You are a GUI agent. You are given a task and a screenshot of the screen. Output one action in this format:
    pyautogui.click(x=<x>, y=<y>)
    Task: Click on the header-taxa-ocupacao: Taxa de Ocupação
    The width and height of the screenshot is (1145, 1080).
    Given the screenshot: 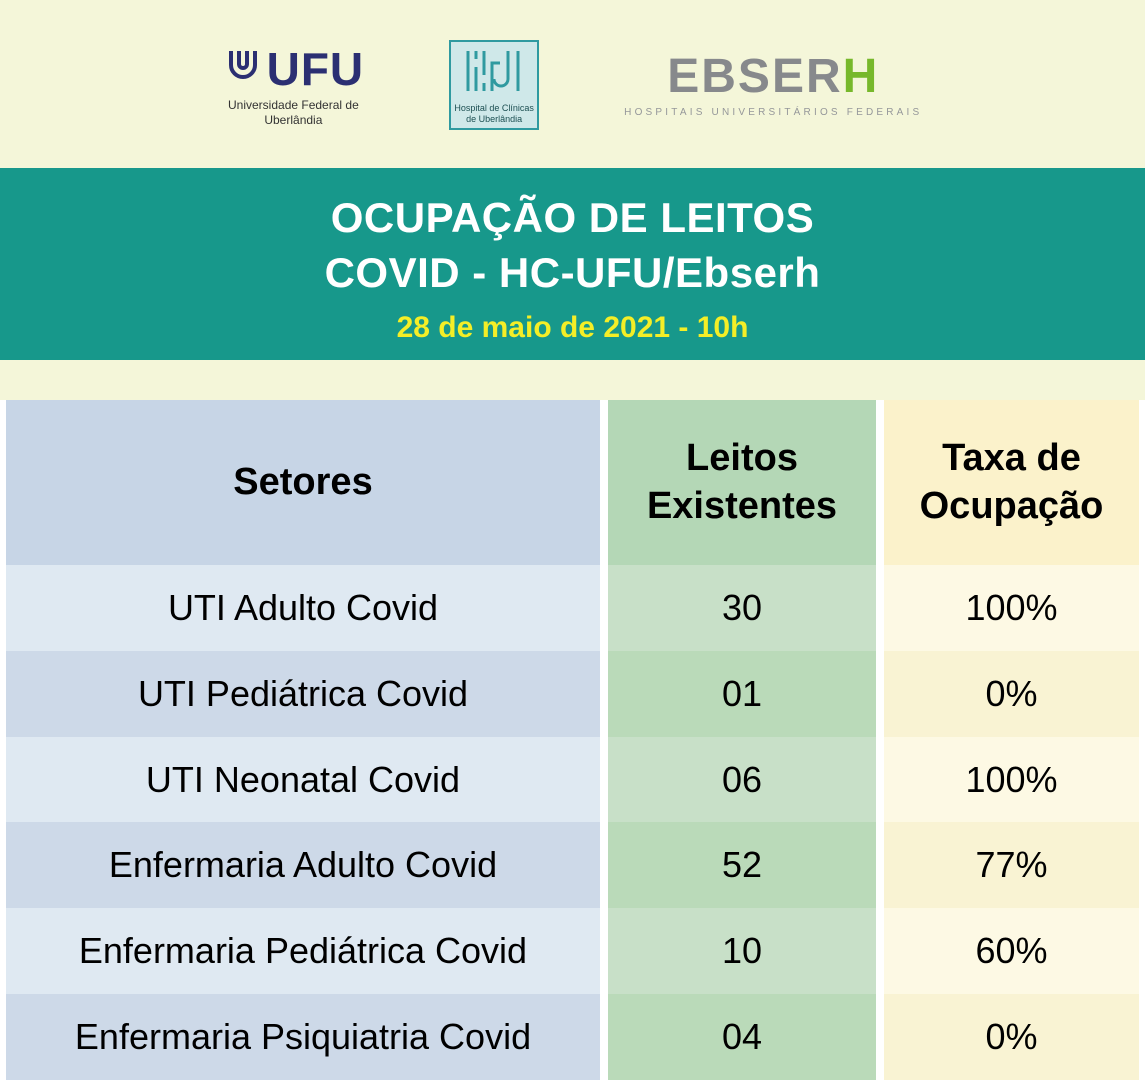 What is the action you would take?
    pyautogui.click(x=1011, y=482)
    